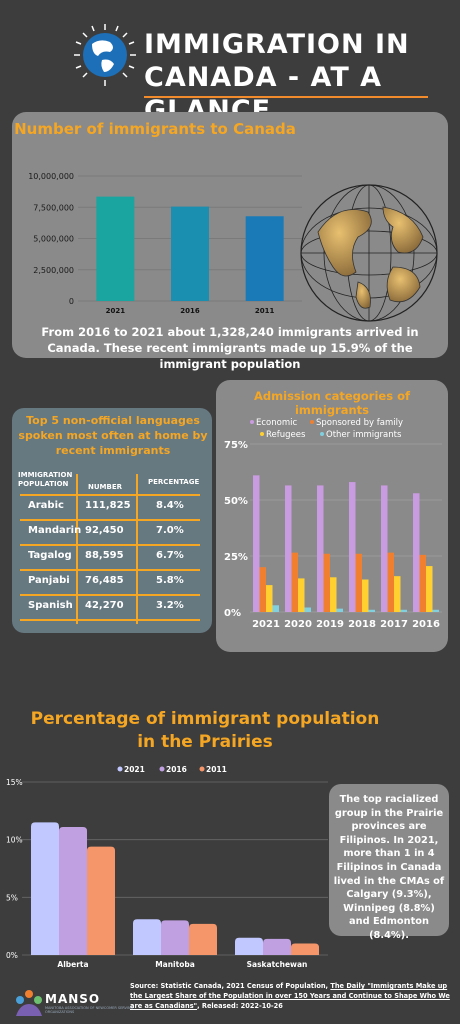 The width and height of the screenshot is (460, 1024). I want to click on x-tick-label: 2017, so click(394, 624).